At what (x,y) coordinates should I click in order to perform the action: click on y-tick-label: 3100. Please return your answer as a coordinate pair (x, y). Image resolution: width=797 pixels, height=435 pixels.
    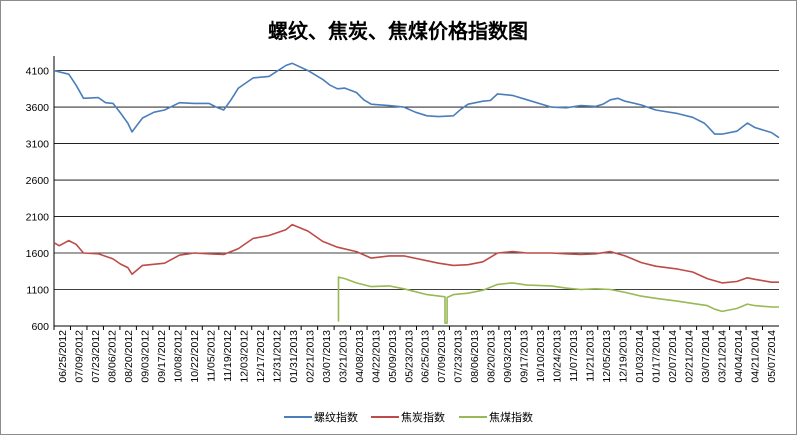
    Looking at the image, I should click on (38, 145).